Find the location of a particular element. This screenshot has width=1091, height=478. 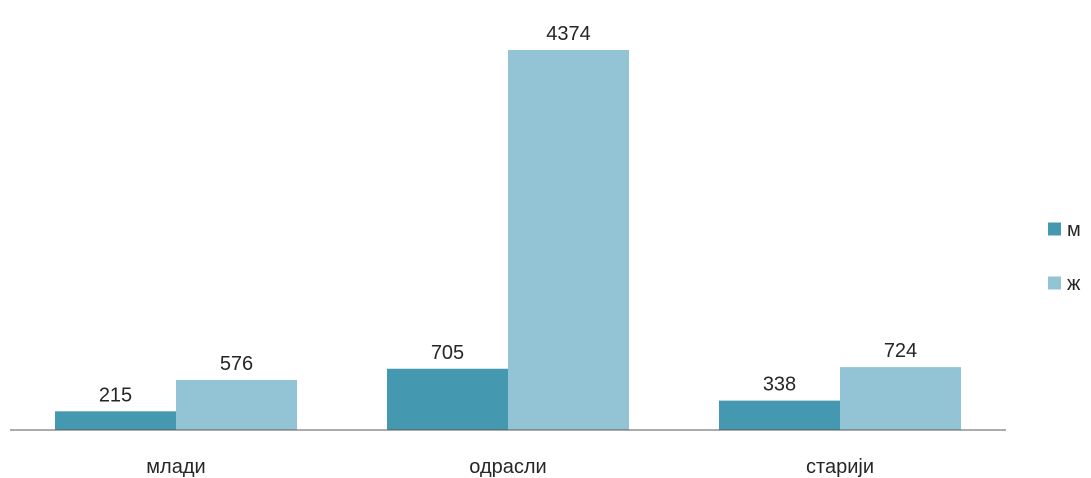

x-tick-label-старији: старији is located at coordinates (840, 467).